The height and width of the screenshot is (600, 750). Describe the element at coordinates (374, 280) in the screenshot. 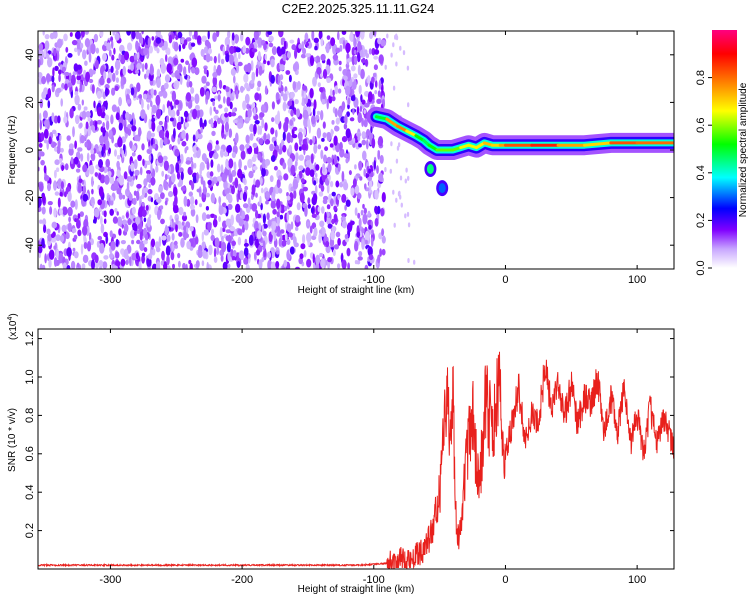

I see `x-tick-label: -100` at that location.